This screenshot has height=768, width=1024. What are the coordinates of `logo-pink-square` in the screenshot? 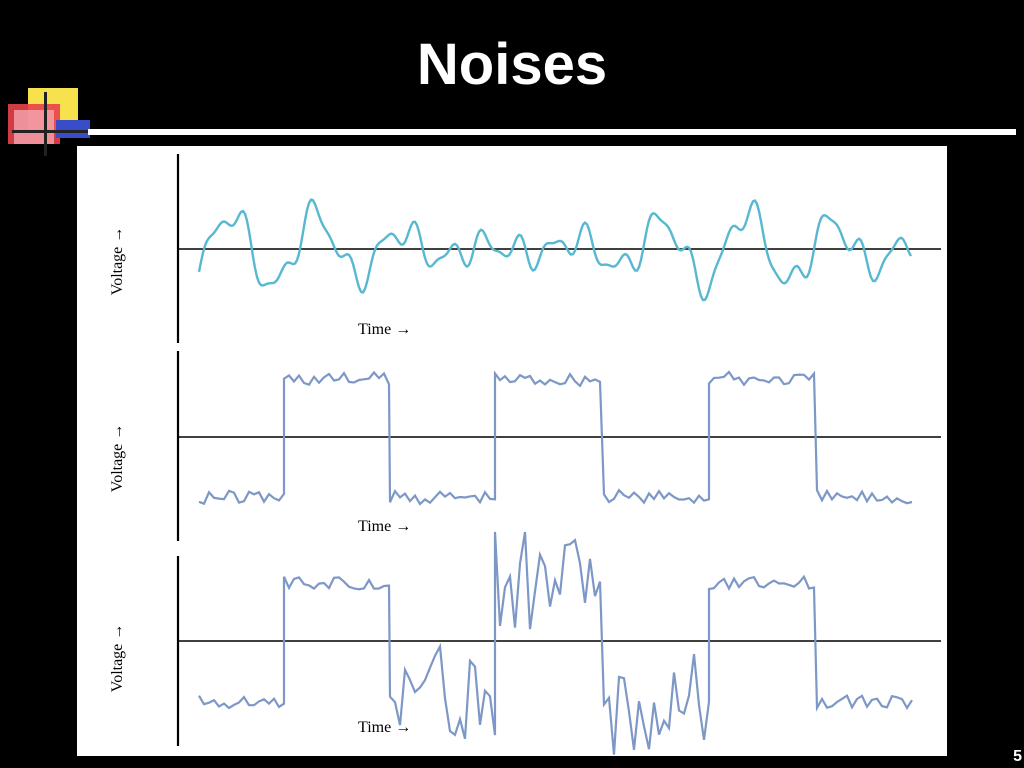 It's located at (34, 127).